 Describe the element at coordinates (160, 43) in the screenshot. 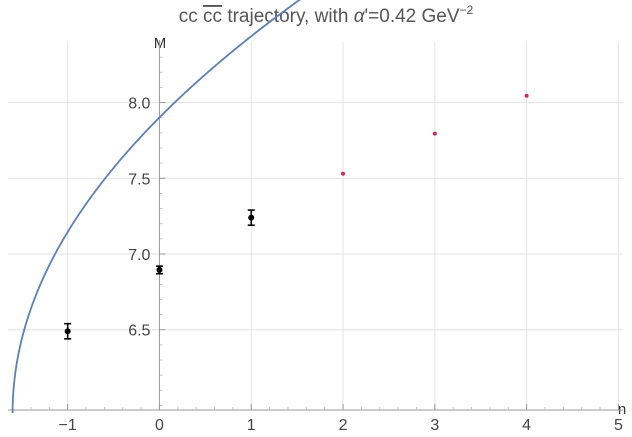

I see `y-axis-label: M` at that location.